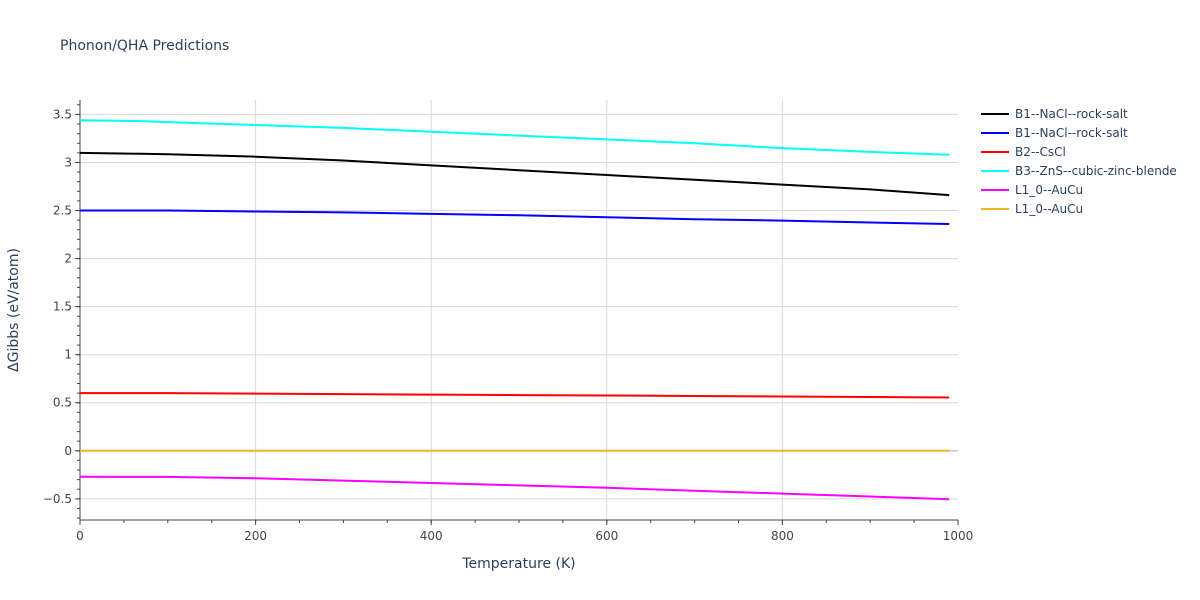 This screenshot has height=600, width=1200. What do you see at coordinates (68, 259) in the screenshot?
I see `y-tick-label: 2` at bounding box center [68, 259].